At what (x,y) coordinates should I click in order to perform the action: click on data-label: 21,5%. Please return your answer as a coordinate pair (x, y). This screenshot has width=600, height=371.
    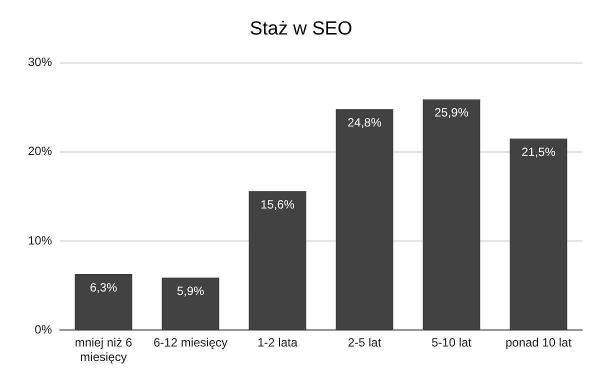
    Looking at the image, I should click on (538, 151).